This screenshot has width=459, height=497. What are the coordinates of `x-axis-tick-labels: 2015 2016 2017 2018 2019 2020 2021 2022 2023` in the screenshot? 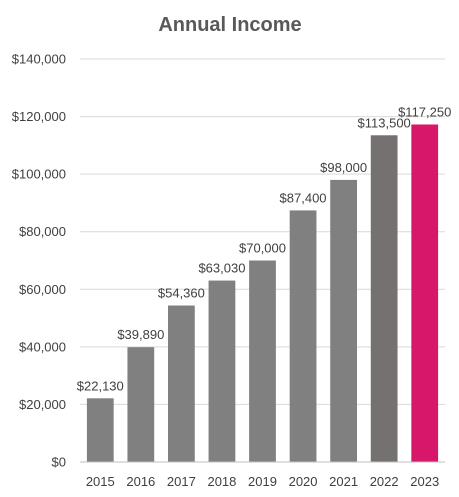 It's located at (262, 481).